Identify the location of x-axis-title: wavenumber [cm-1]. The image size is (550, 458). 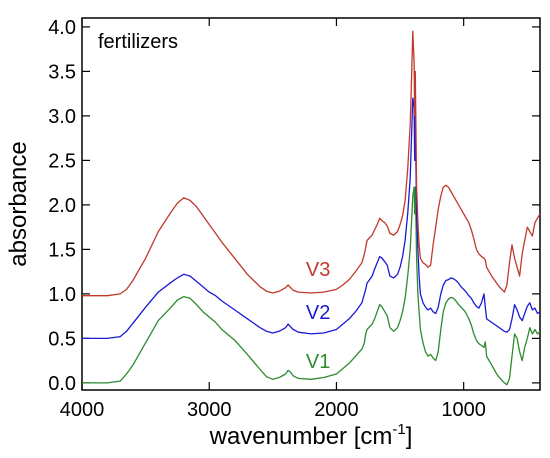
(311, 435).